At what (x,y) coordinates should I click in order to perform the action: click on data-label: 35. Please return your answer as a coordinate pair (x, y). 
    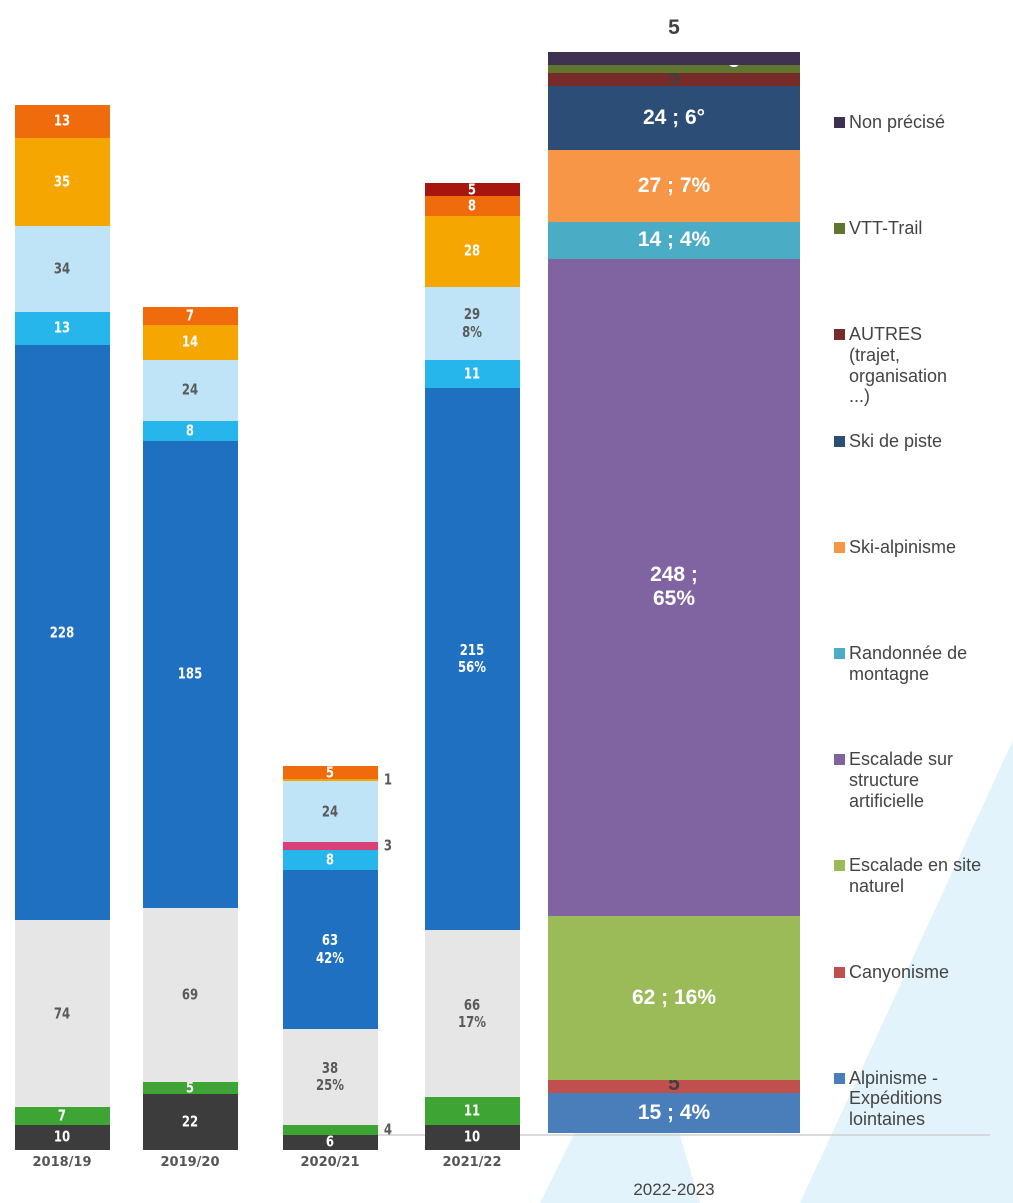
    Looking at the image, I should click on (62, 181).